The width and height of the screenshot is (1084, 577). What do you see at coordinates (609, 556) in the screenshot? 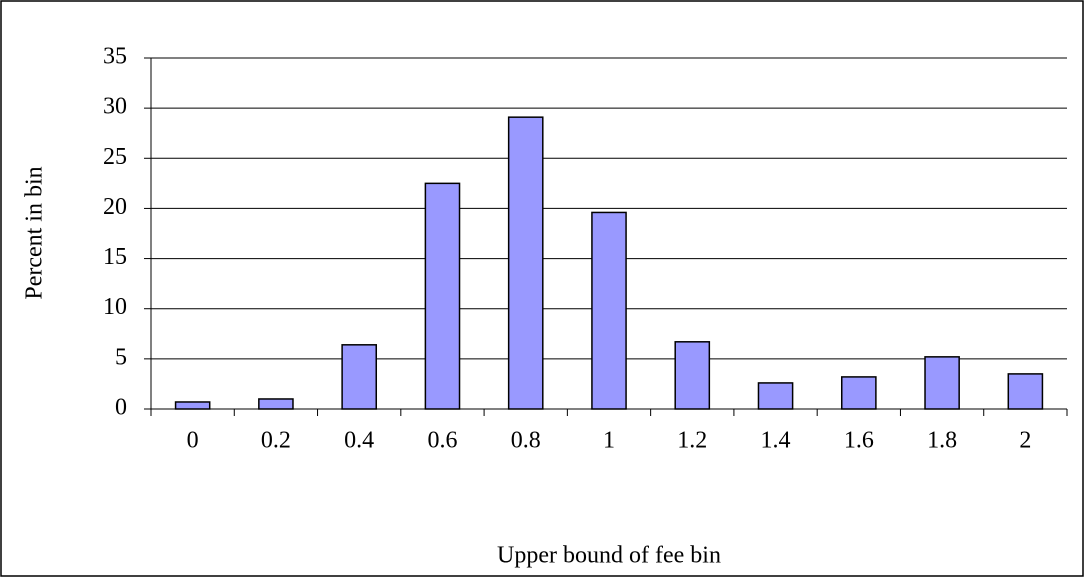
I see `x-axis-label: Upper bound of fee bin` at bounding box center [609, 556].